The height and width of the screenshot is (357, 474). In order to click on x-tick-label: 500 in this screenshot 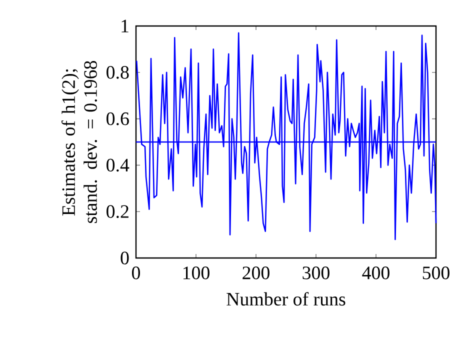, I will do `click(436, 273)`.